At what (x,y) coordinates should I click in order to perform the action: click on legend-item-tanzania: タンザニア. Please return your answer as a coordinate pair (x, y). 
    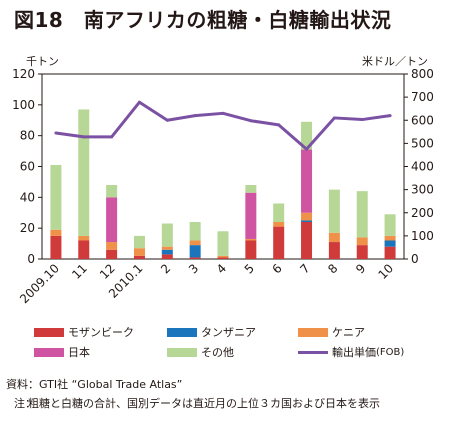
    Looking at the image, I should click on (211, 332).